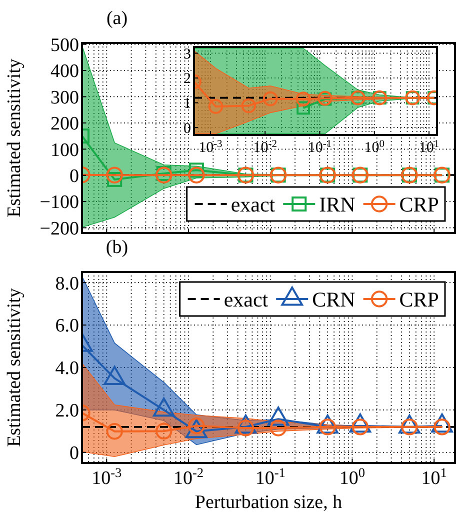  I want to click on chart-title: (a), so click(117, 18).